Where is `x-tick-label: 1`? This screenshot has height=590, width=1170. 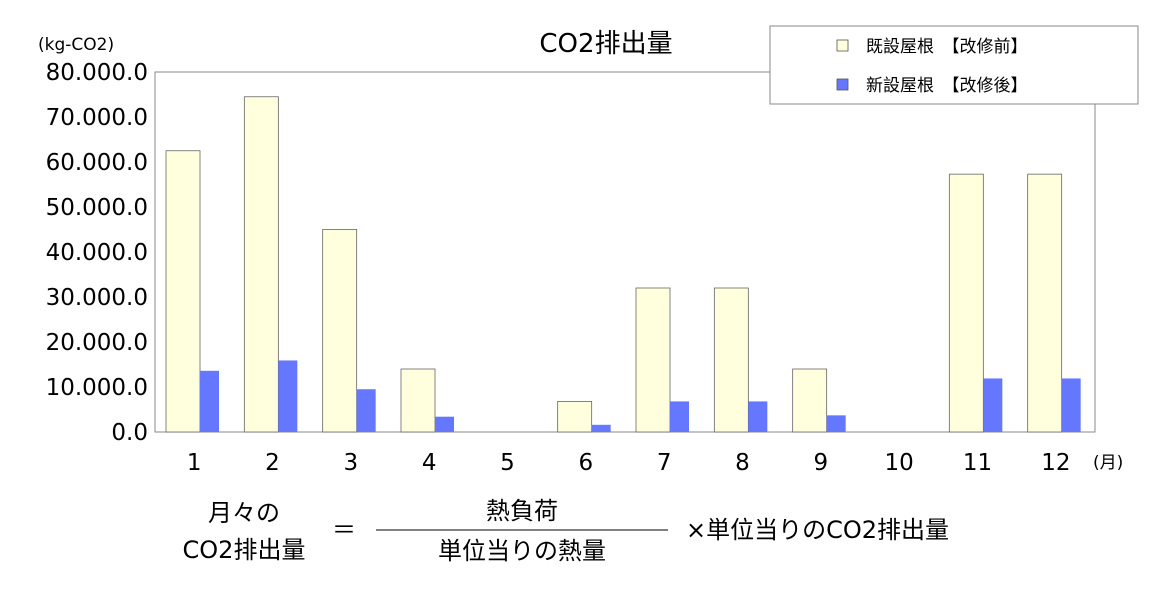 x-tick-label: 1 is located at coordinates (194, 463).